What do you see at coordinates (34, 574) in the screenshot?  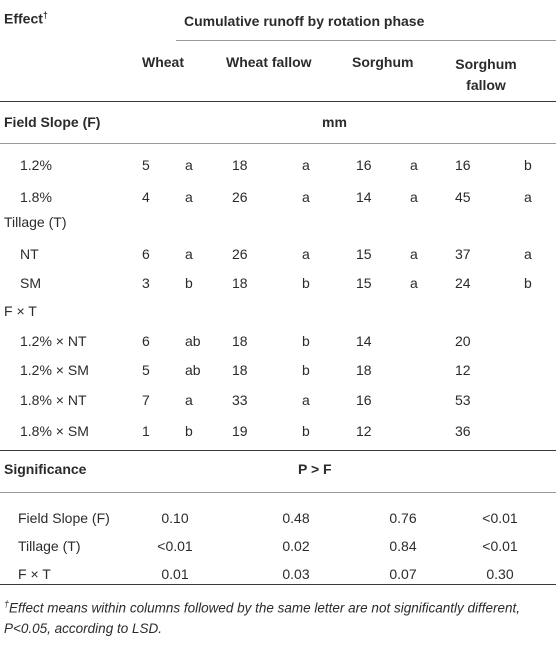 I see `sig-row-label: F × T` at bounding box center [34, 574].